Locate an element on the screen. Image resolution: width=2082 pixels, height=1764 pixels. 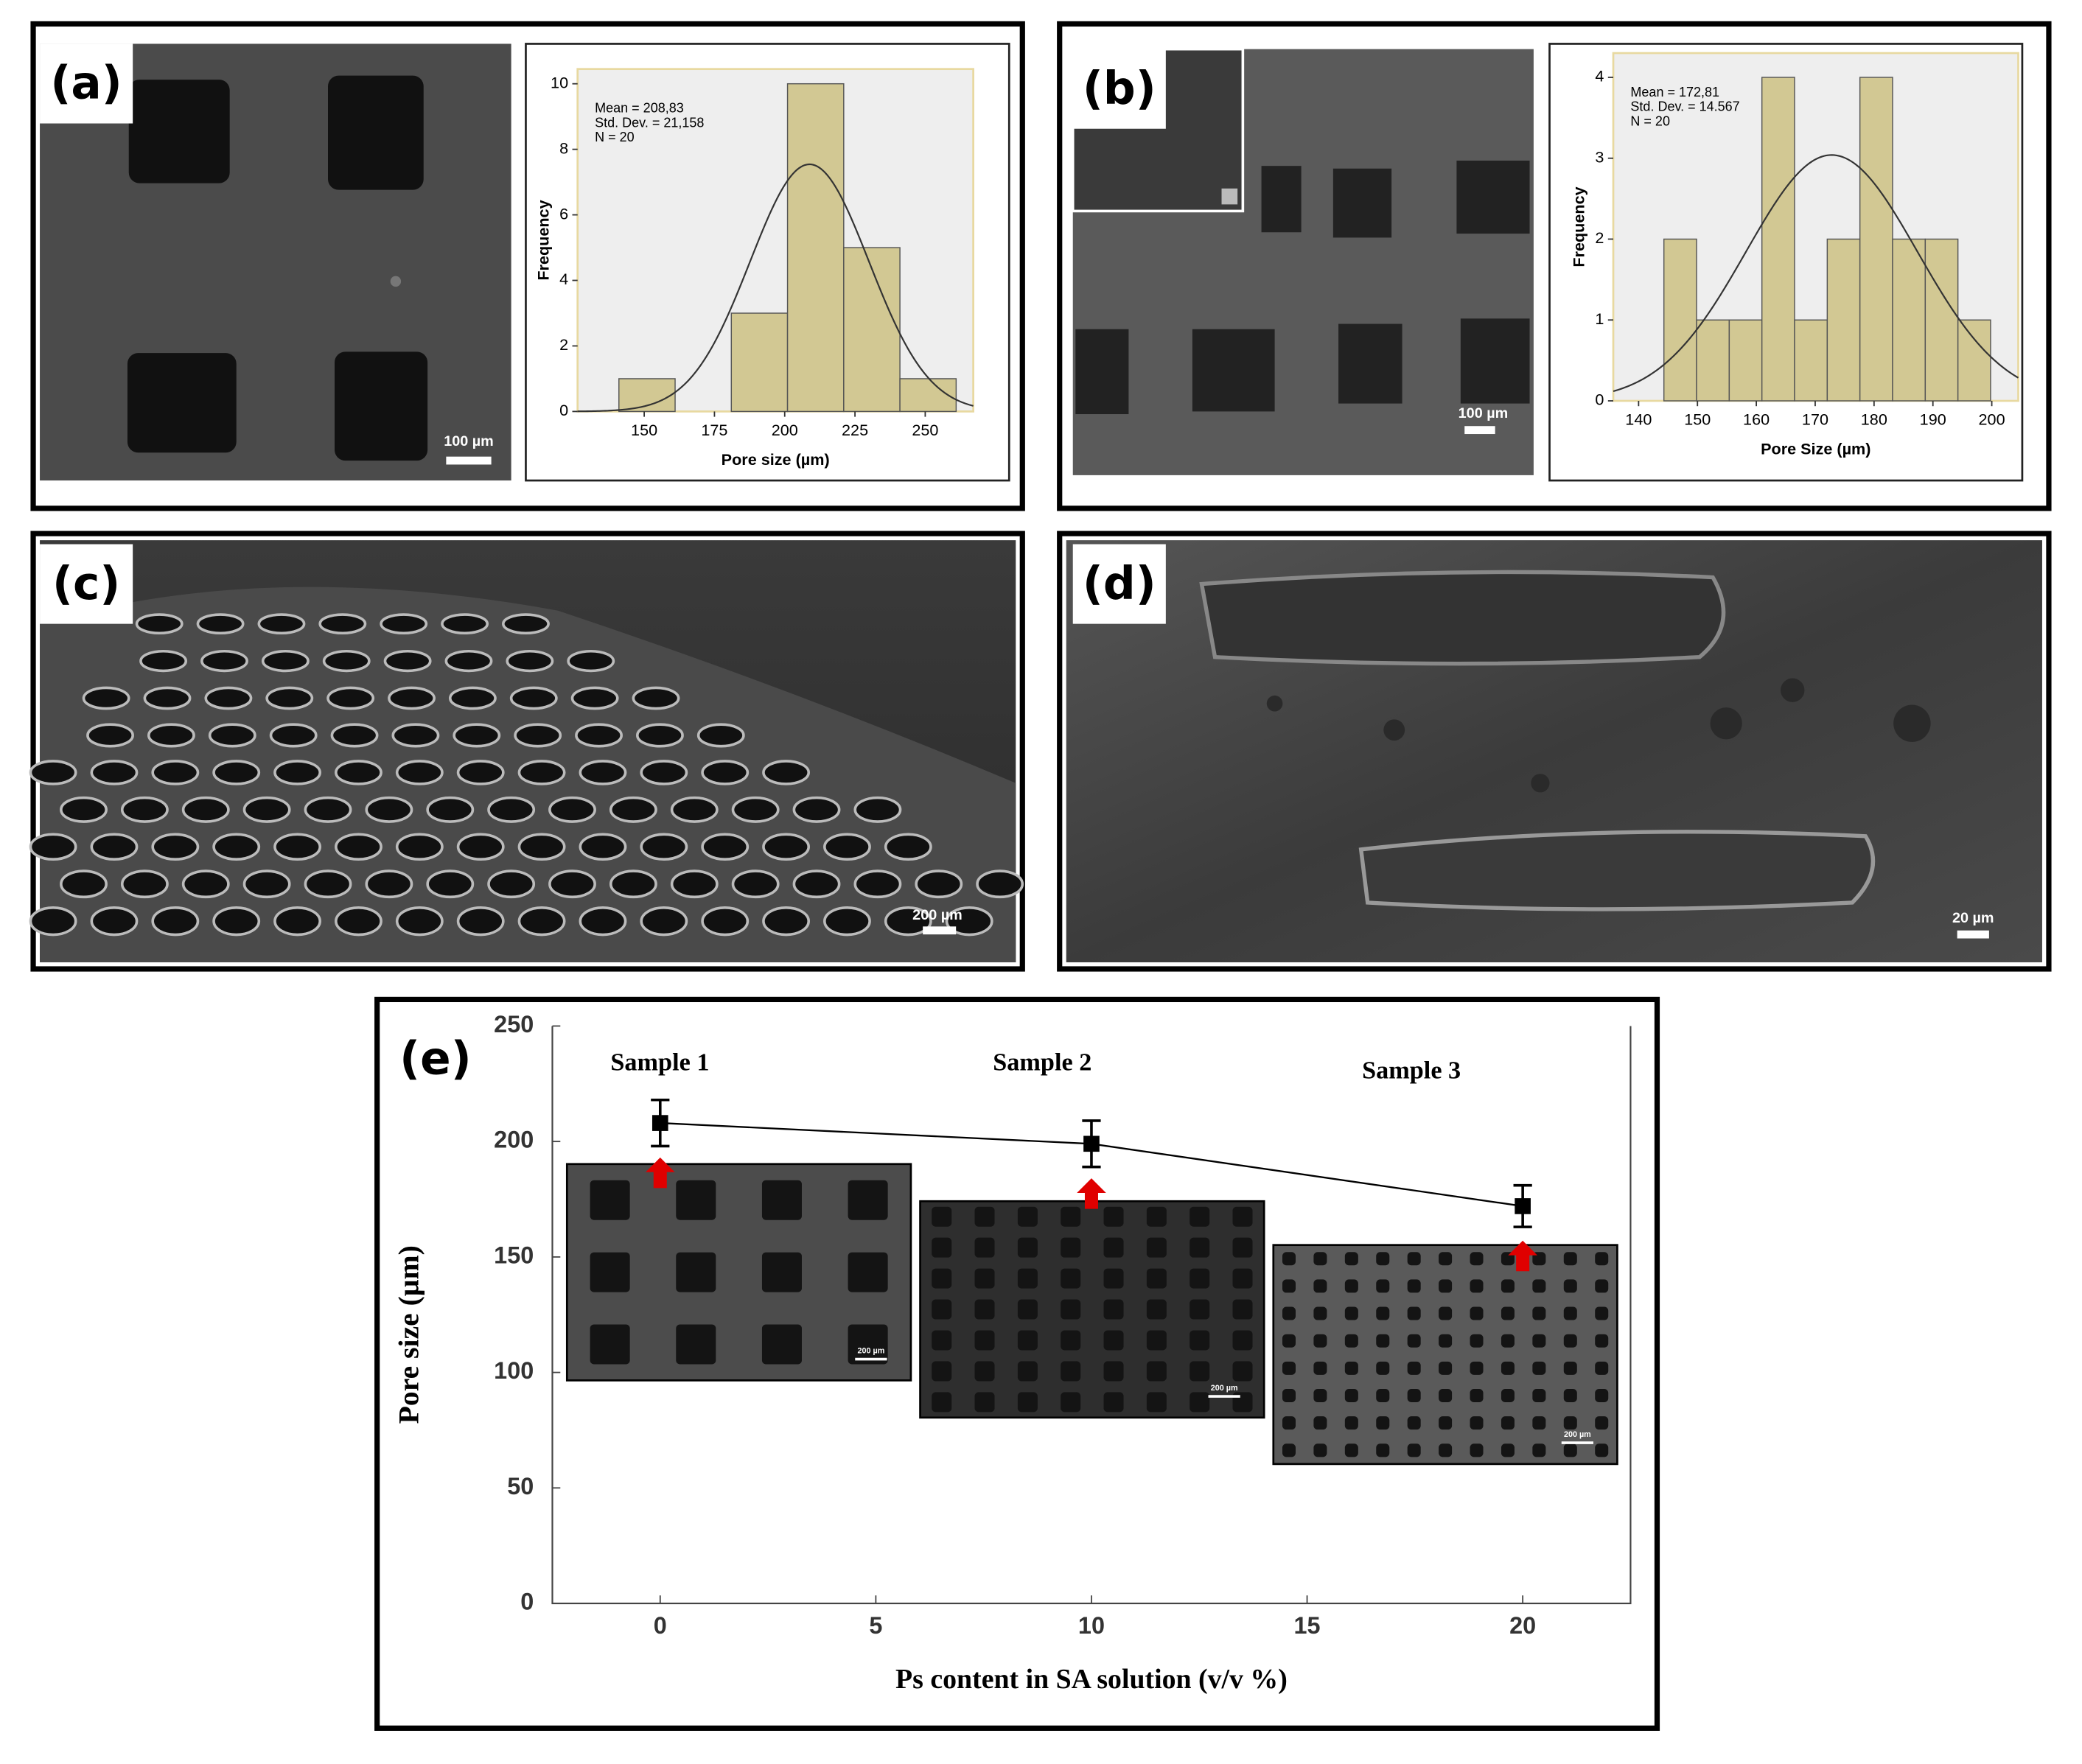
y-tick-label: 0 is located at coordinates (1600, 400).